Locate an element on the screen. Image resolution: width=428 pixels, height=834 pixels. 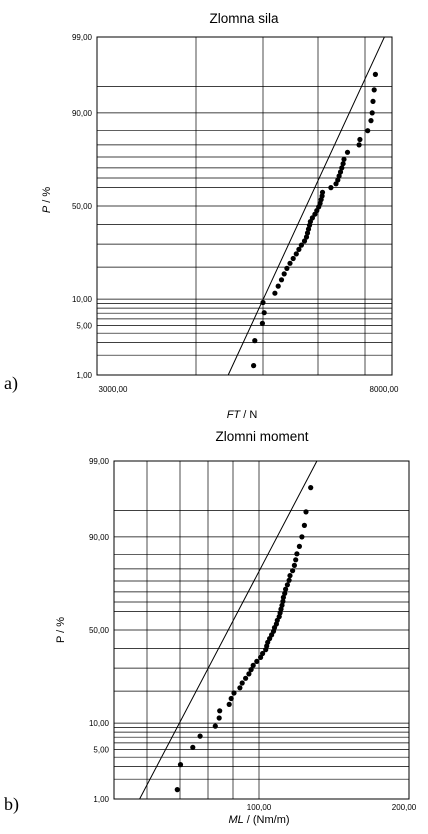
chart-a-x-var: FT is located at coordinates (234, 415).